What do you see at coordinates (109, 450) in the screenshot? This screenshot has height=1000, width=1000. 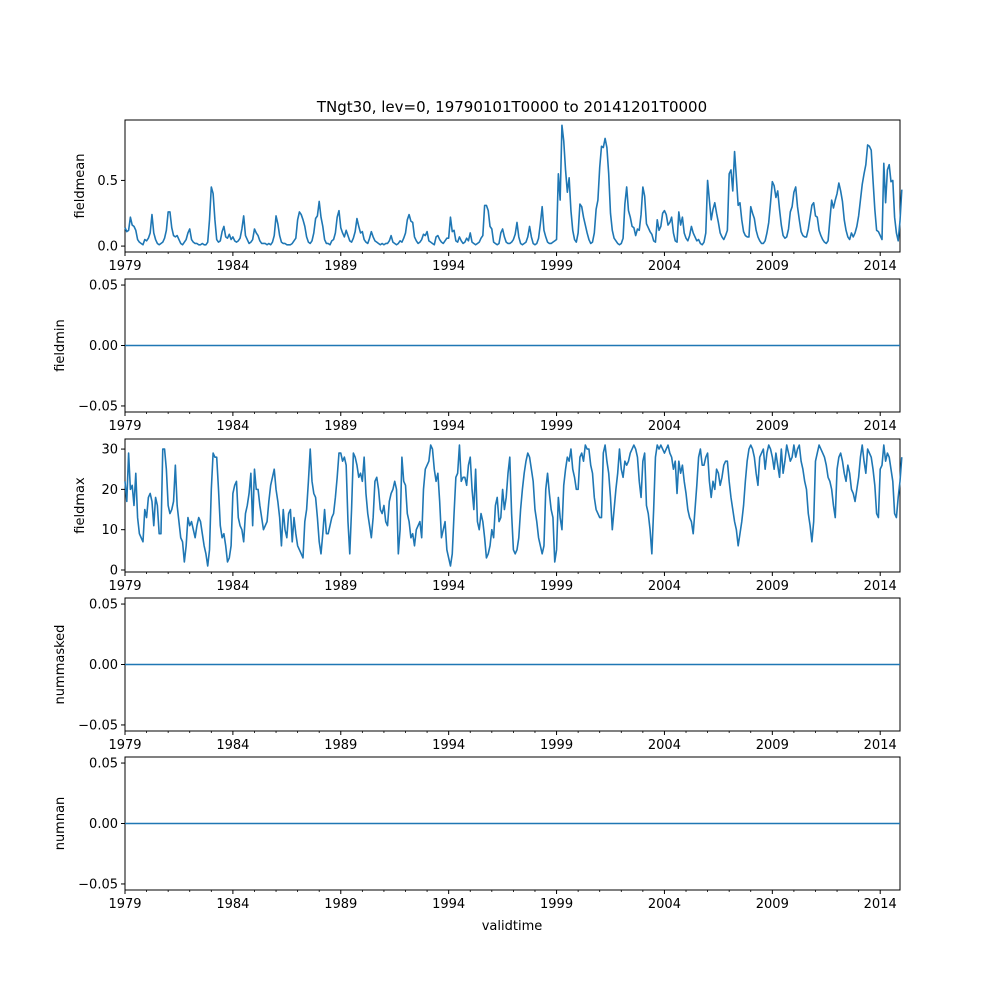 I see `y-tick-label: 30` at bounding box center [109, 450].